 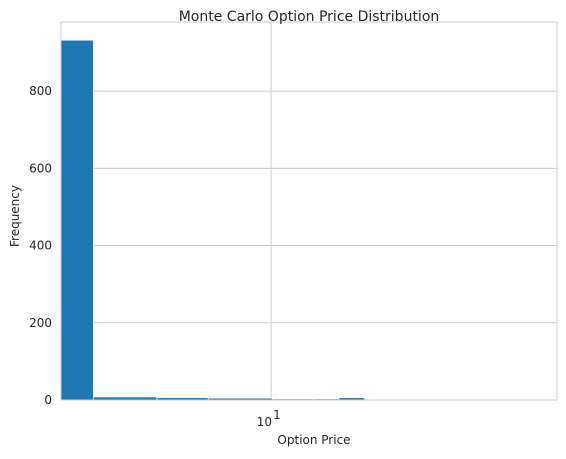 I want to click on y-axis-ticks: 0 200 400 600 800, so click(x=40, y=245).